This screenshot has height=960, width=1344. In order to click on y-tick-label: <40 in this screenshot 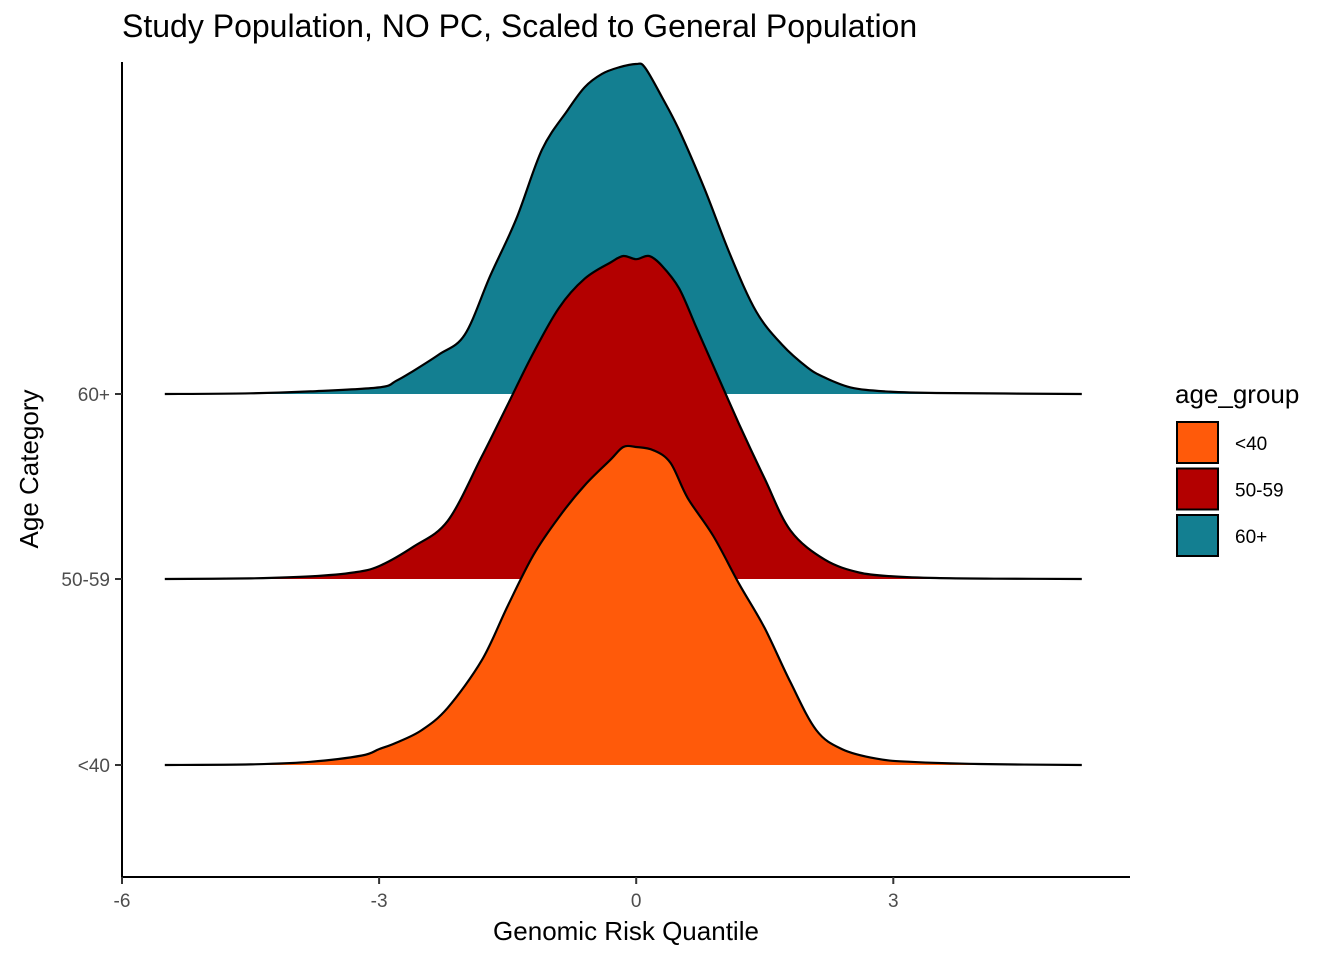, I will do `click(94, 766)`.